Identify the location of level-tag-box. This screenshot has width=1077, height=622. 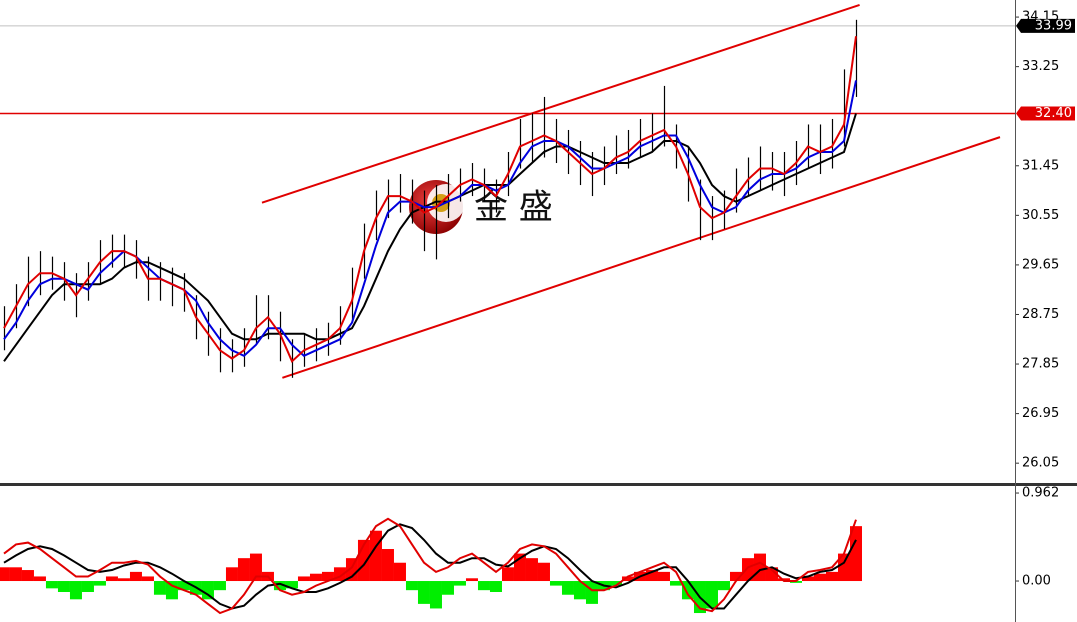
(1045, 113).